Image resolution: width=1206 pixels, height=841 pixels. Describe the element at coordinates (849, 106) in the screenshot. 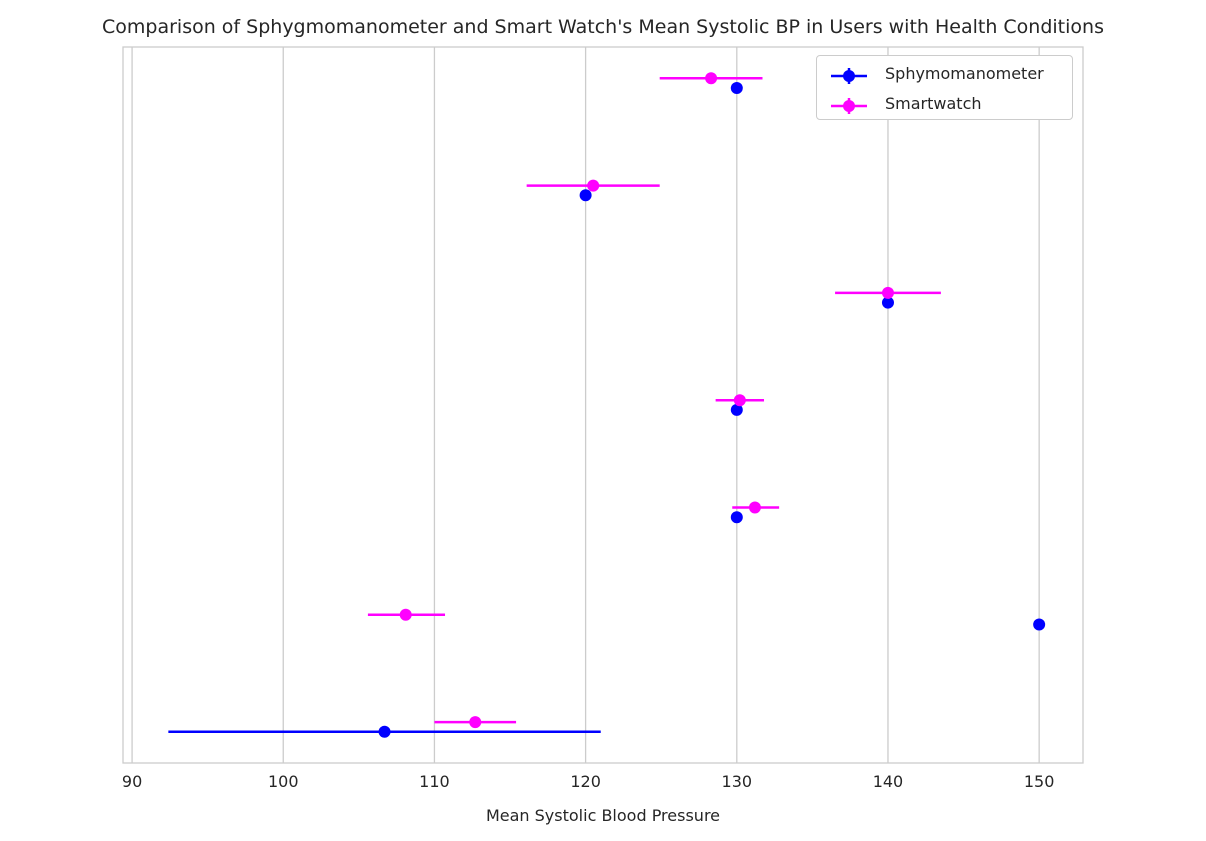

I see `legend-marker-smartwatch` at that location.